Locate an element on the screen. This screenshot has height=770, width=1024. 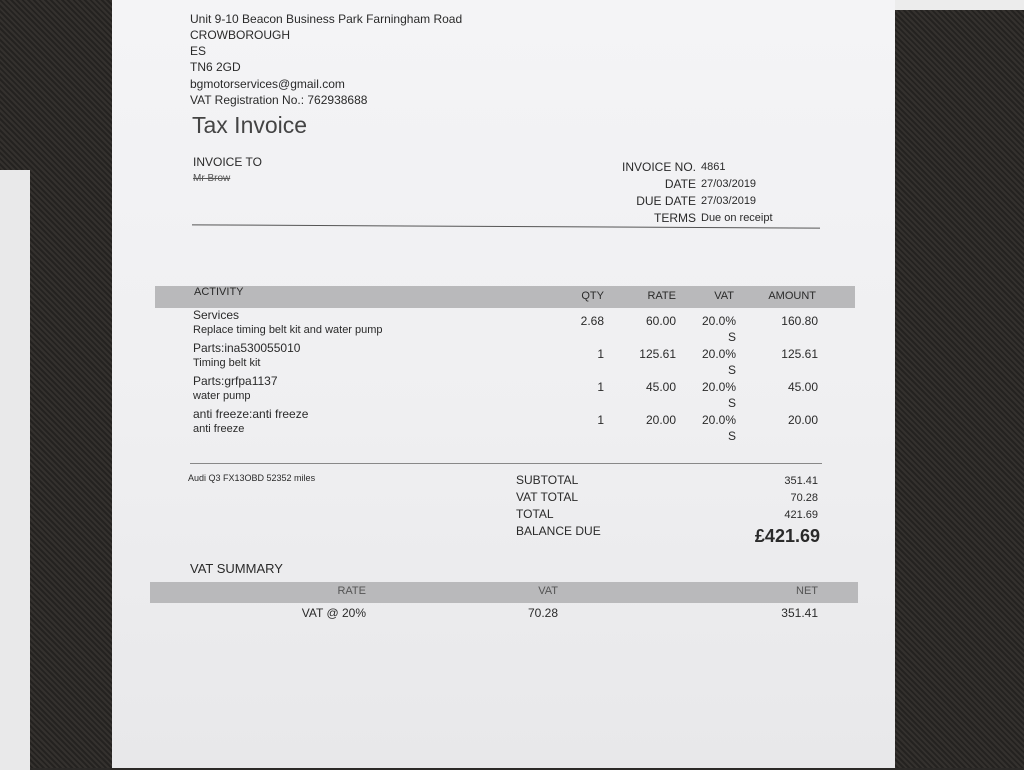
vat-summary-col-vat: VAT is located at coordinates (548, 591).